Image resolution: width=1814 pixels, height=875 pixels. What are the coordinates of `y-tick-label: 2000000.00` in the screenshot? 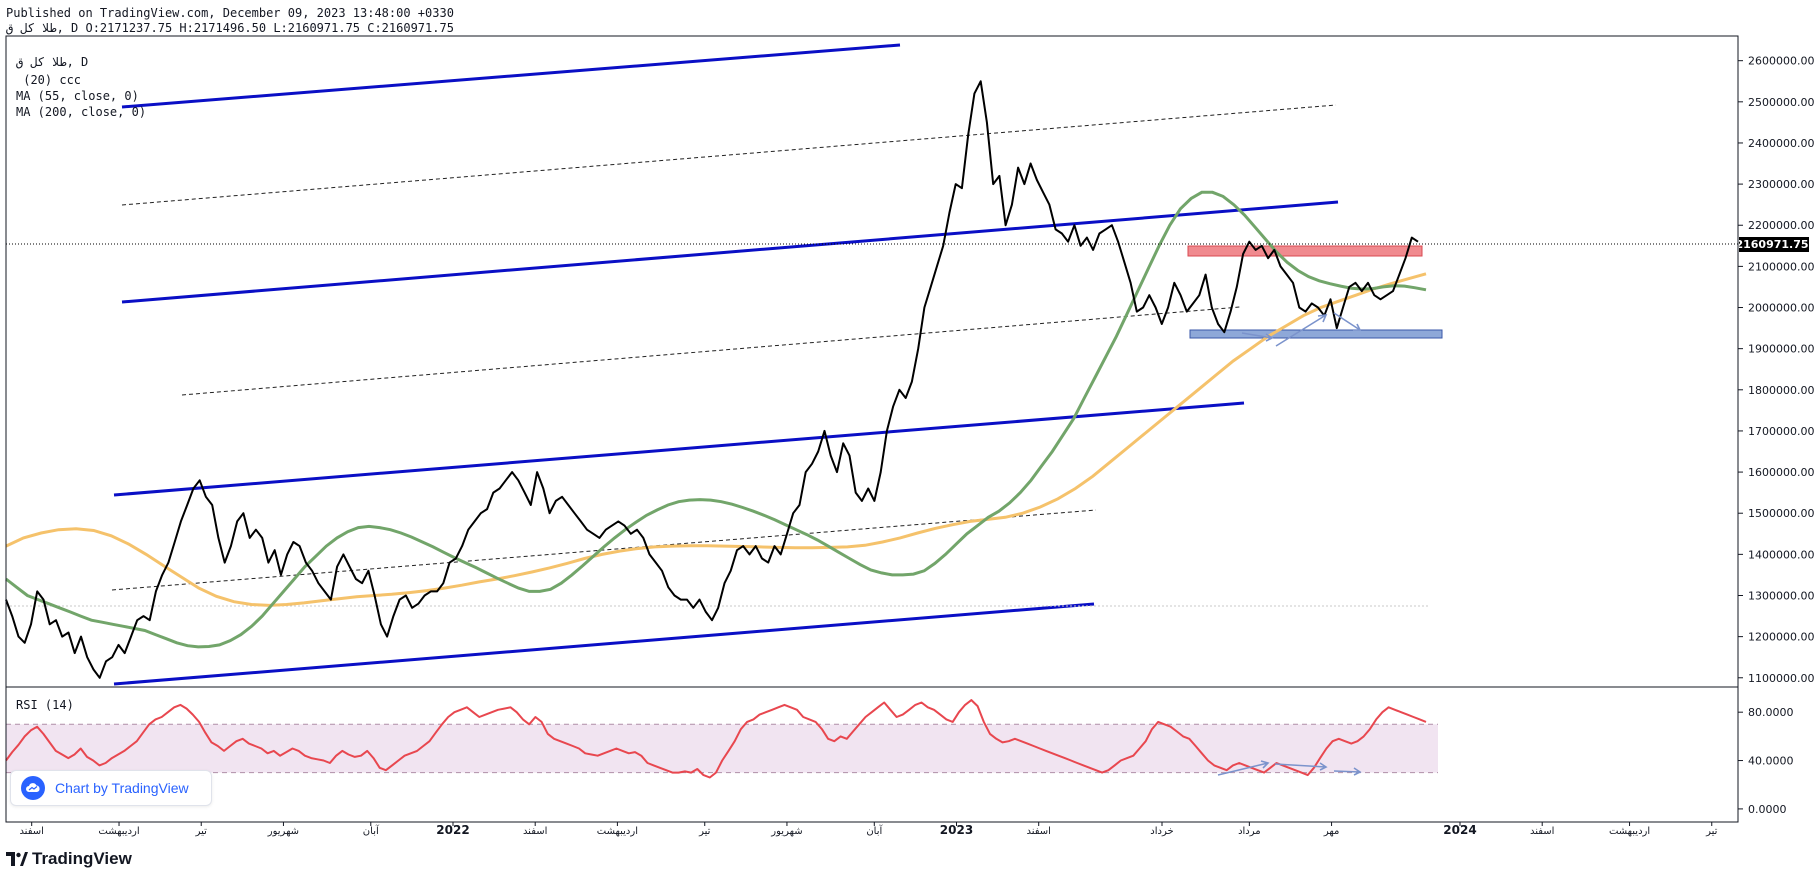 It's located at (1781, 308).